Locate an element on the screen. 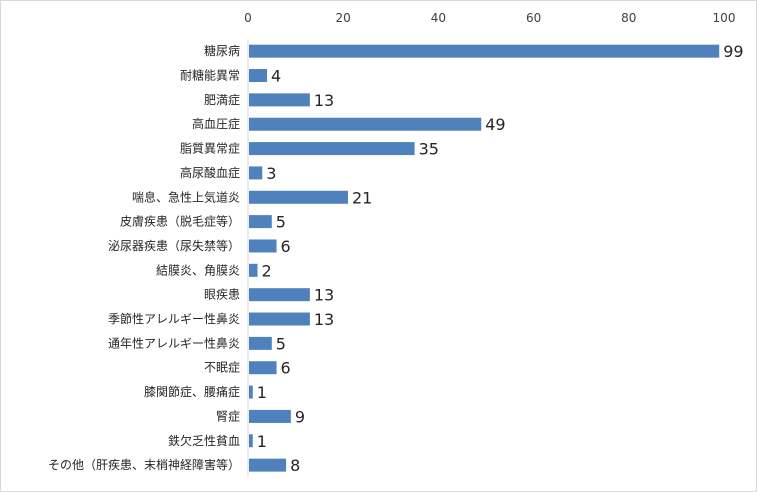 The height and width of the screenshot is (492, 757). category-label: その他（肝疾患、末梢神経障害等） is located at coordinates (144, 464).